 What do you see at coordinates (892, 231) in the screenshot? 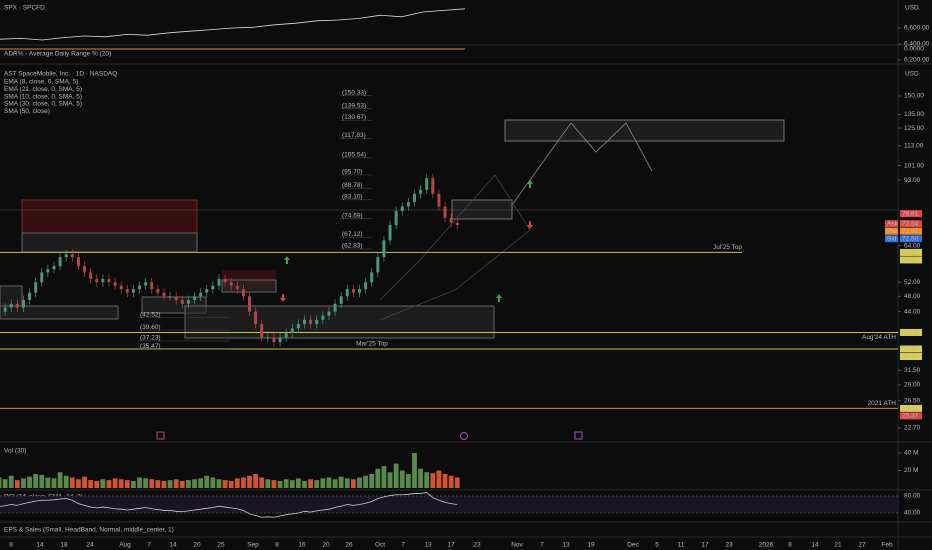
I see `tag-prefix: Pre` at bounding box center [892, 231].